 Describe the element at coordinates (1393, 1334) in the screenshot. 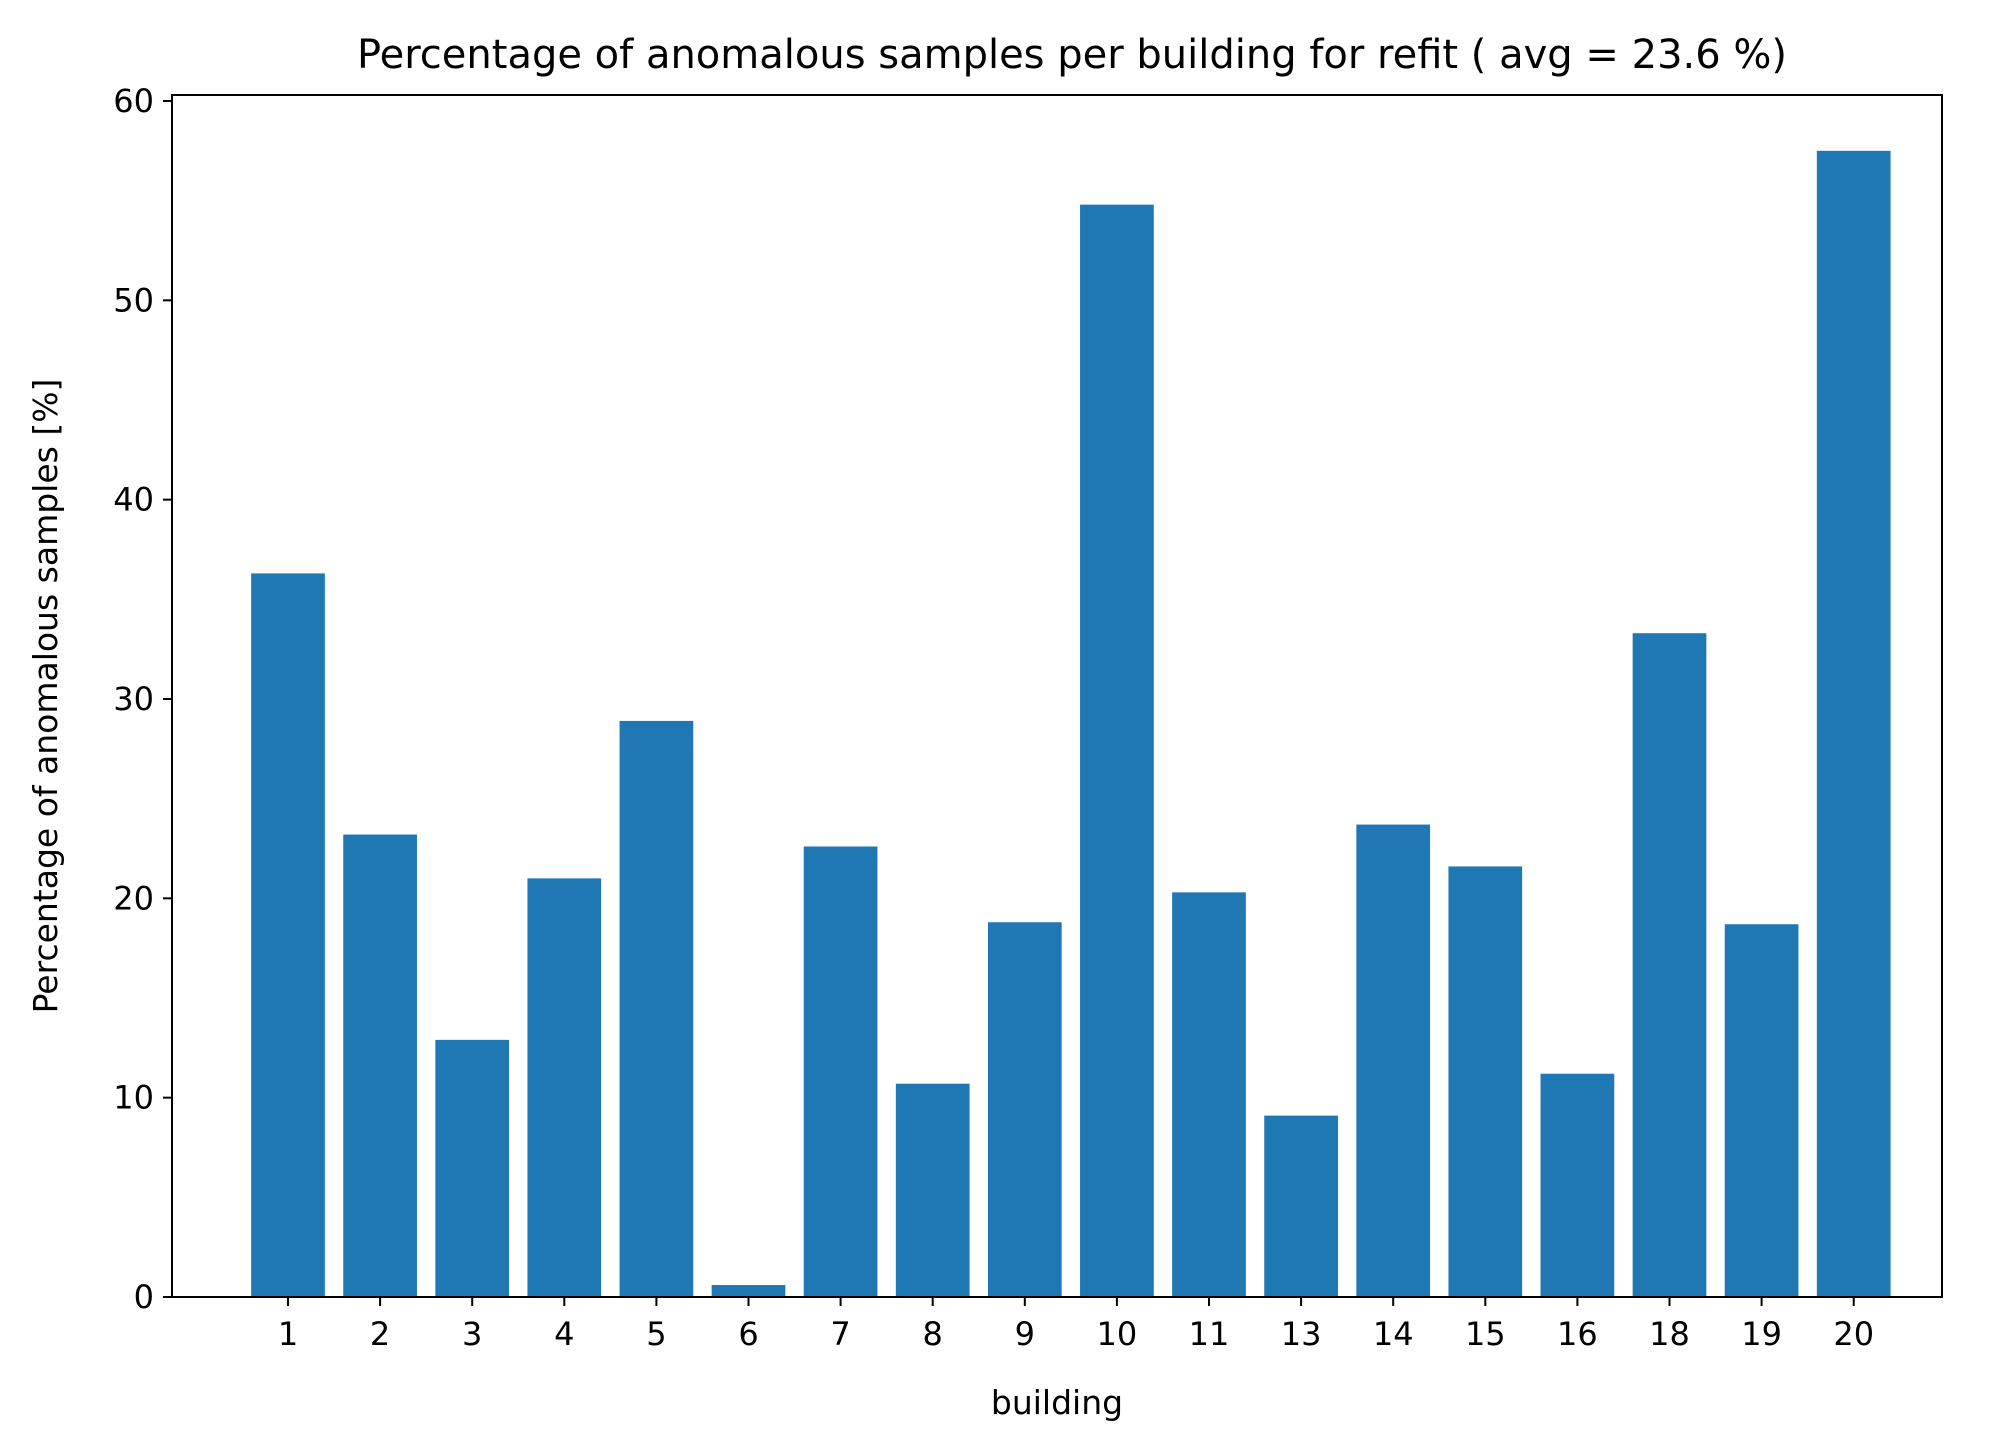

I see `x-tick-label-14: 14` at that location.